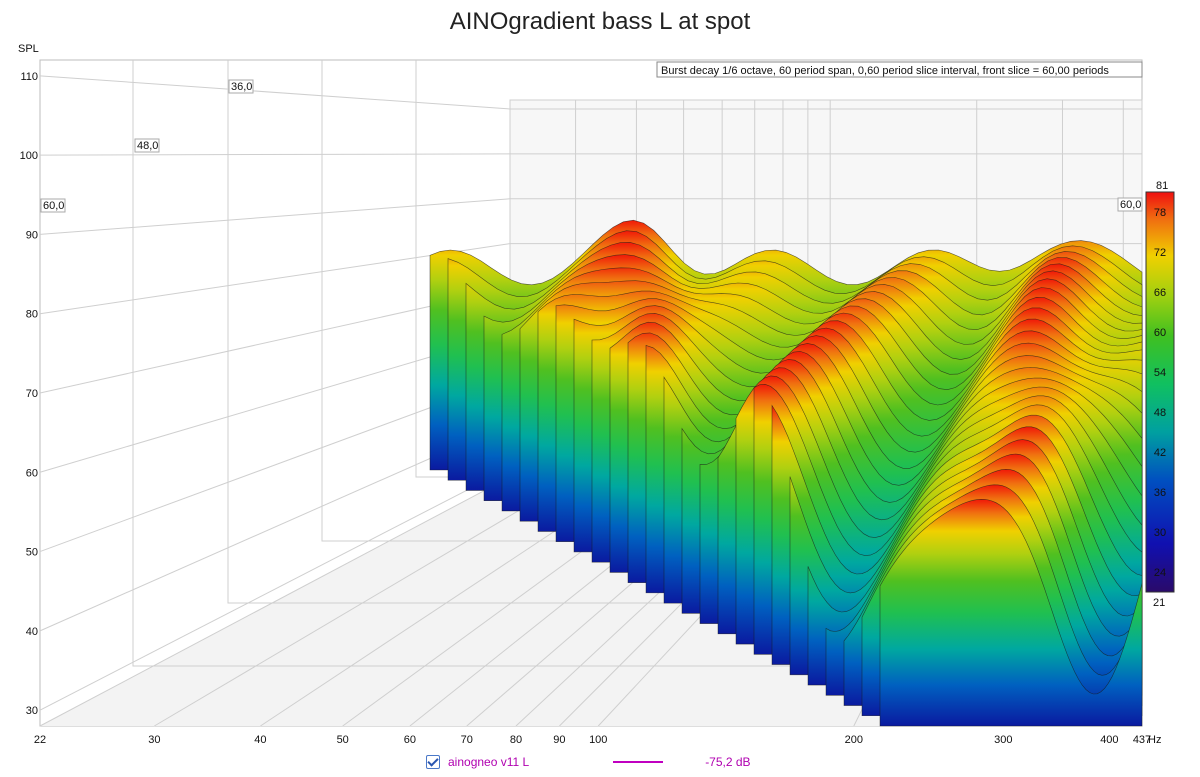  What do you see at coordinates (559, 740) in the screenshot?
I see `x-tick-label: 90` at bounding box center [559, 740].